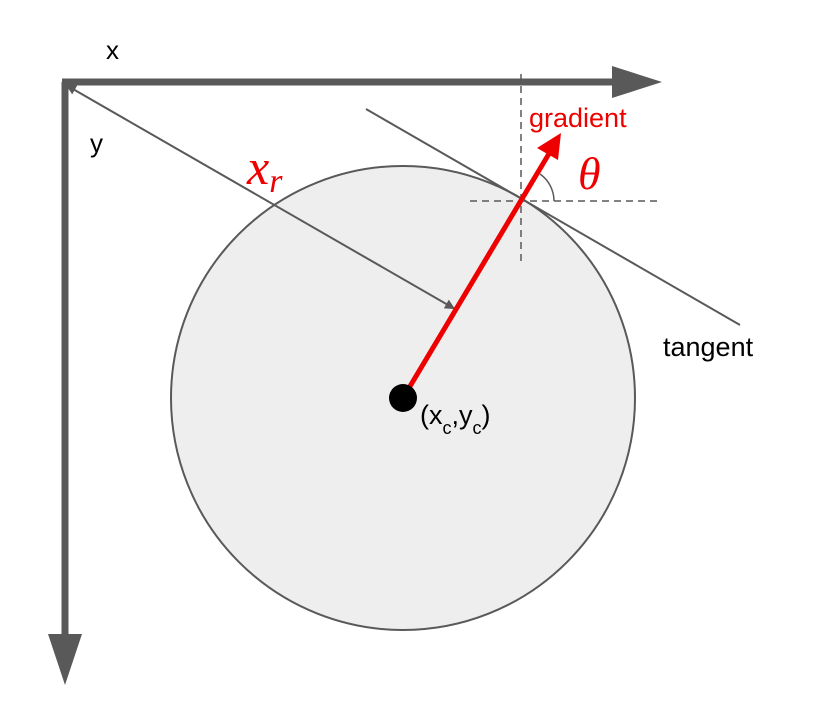  What do you see at coordinates (477, 428) in the screenshot?
I see `center-label-sub-y: c` at bounding box center [477, 428].